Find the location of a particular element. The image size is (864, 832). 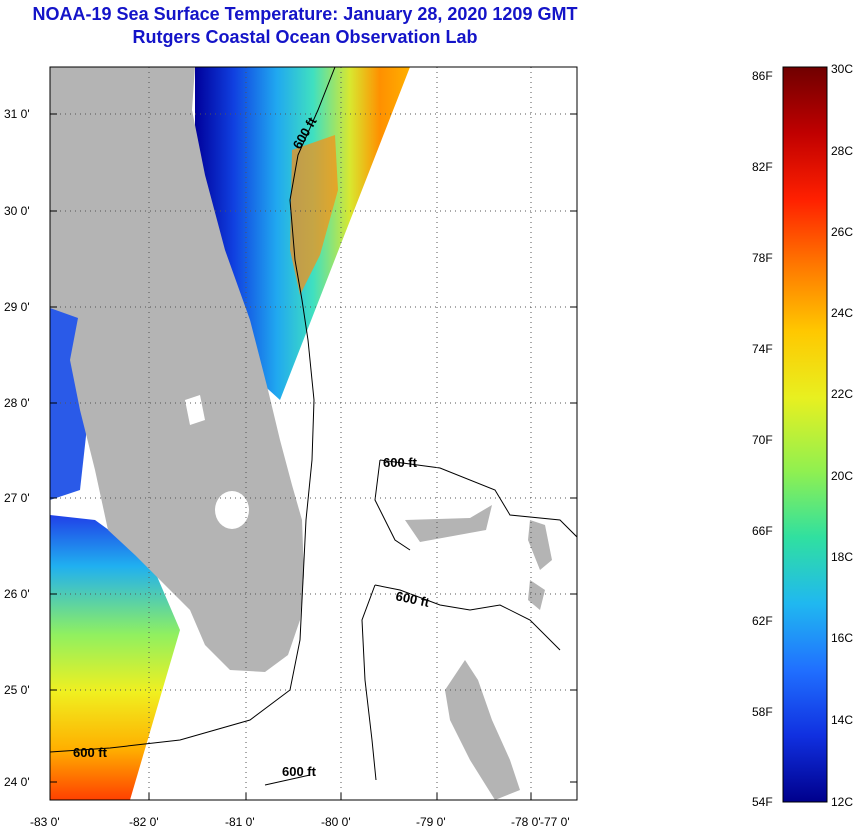

isobath-label-great-bahama: 600 ft is located at coordinates (412, 599).